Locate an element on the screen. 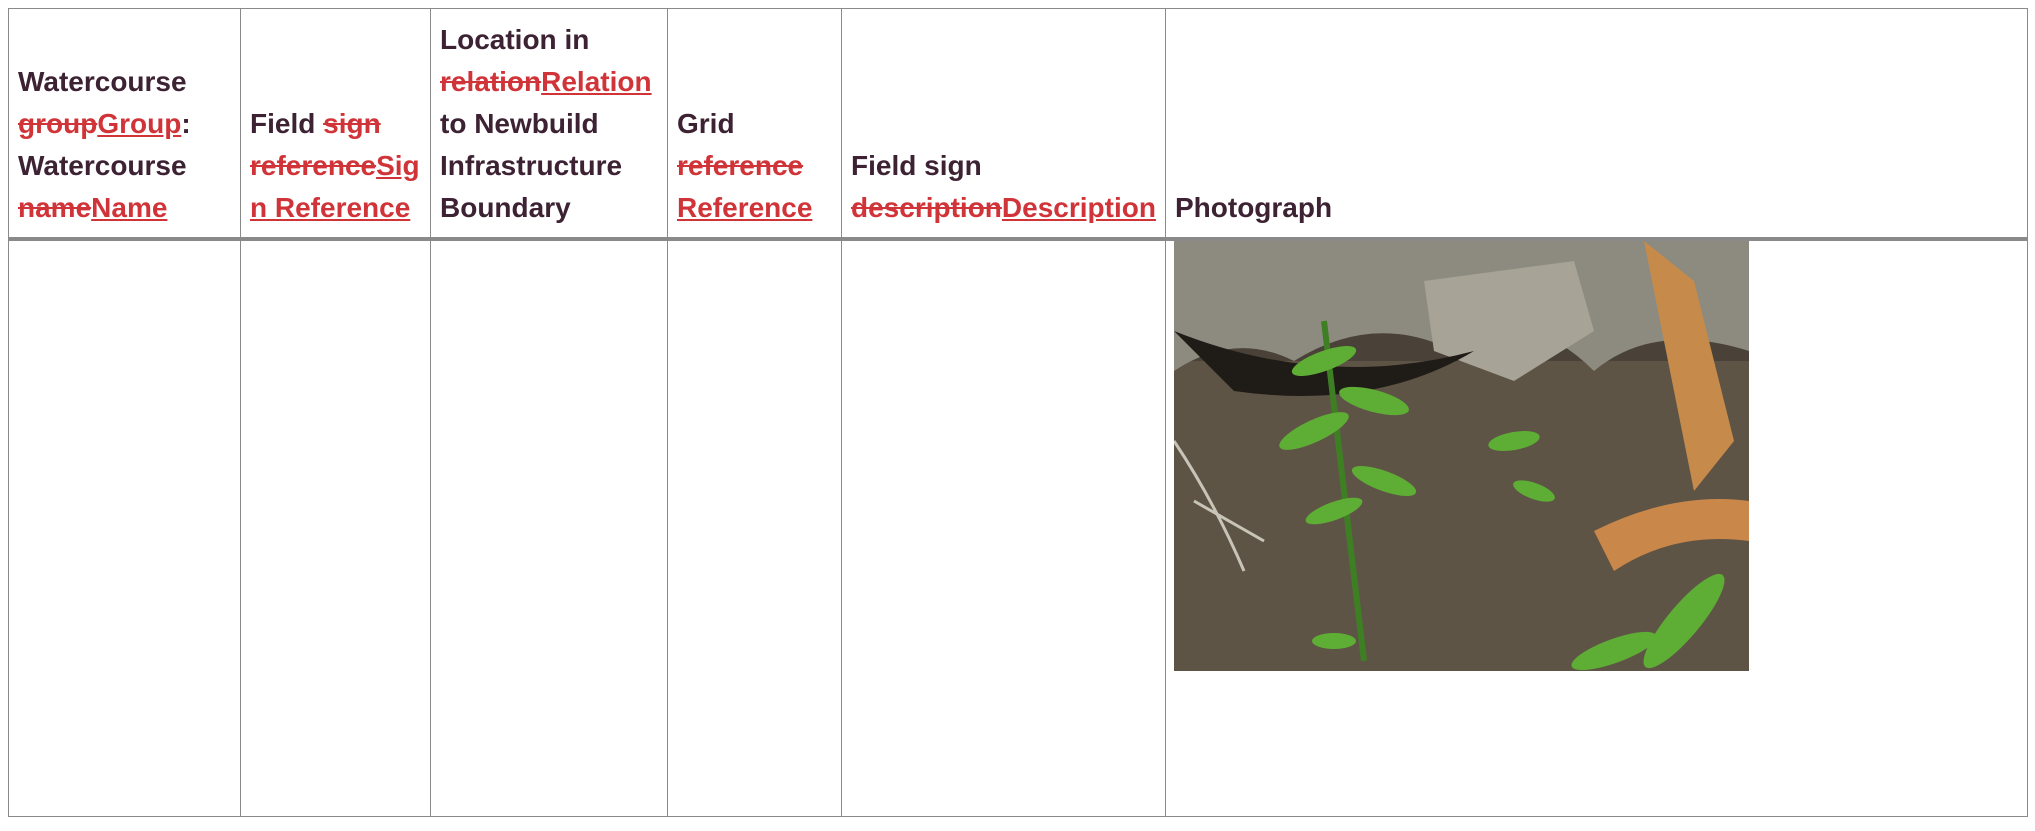  header-cell: Grid reference Reference is located at coordinates (754, 124).